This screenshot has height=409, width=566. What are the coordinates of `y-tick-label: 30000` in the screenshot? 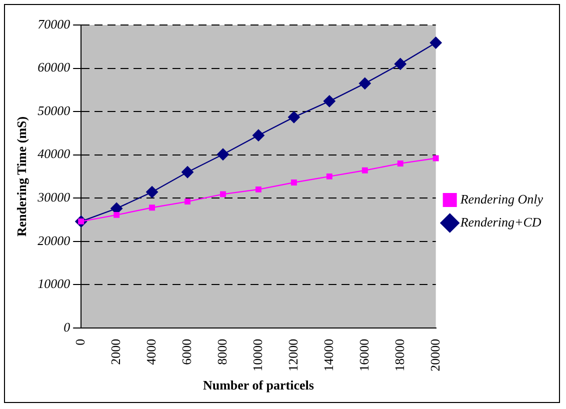 It's located at (53, 197).